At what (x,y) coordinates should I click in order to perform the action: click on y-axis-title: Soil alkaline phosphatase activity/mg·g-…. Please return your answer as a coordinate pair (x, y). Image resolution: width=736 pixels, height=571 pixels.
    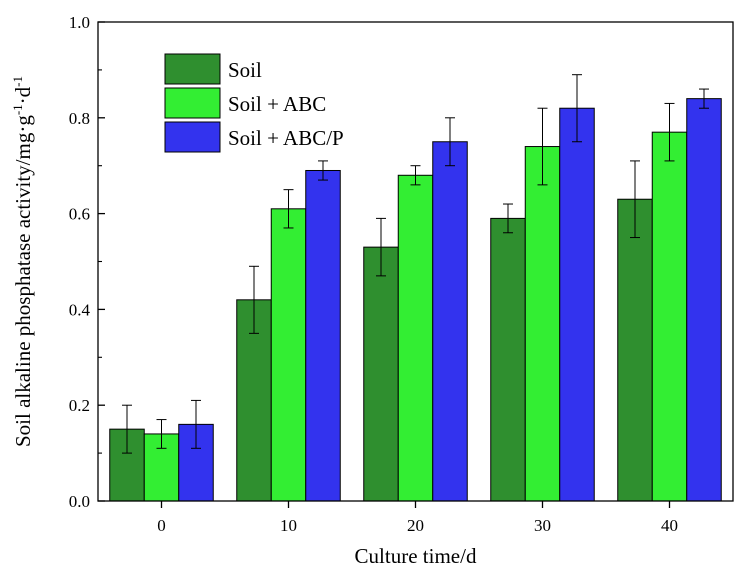
    Looking at the image, I should click on (22, 261).